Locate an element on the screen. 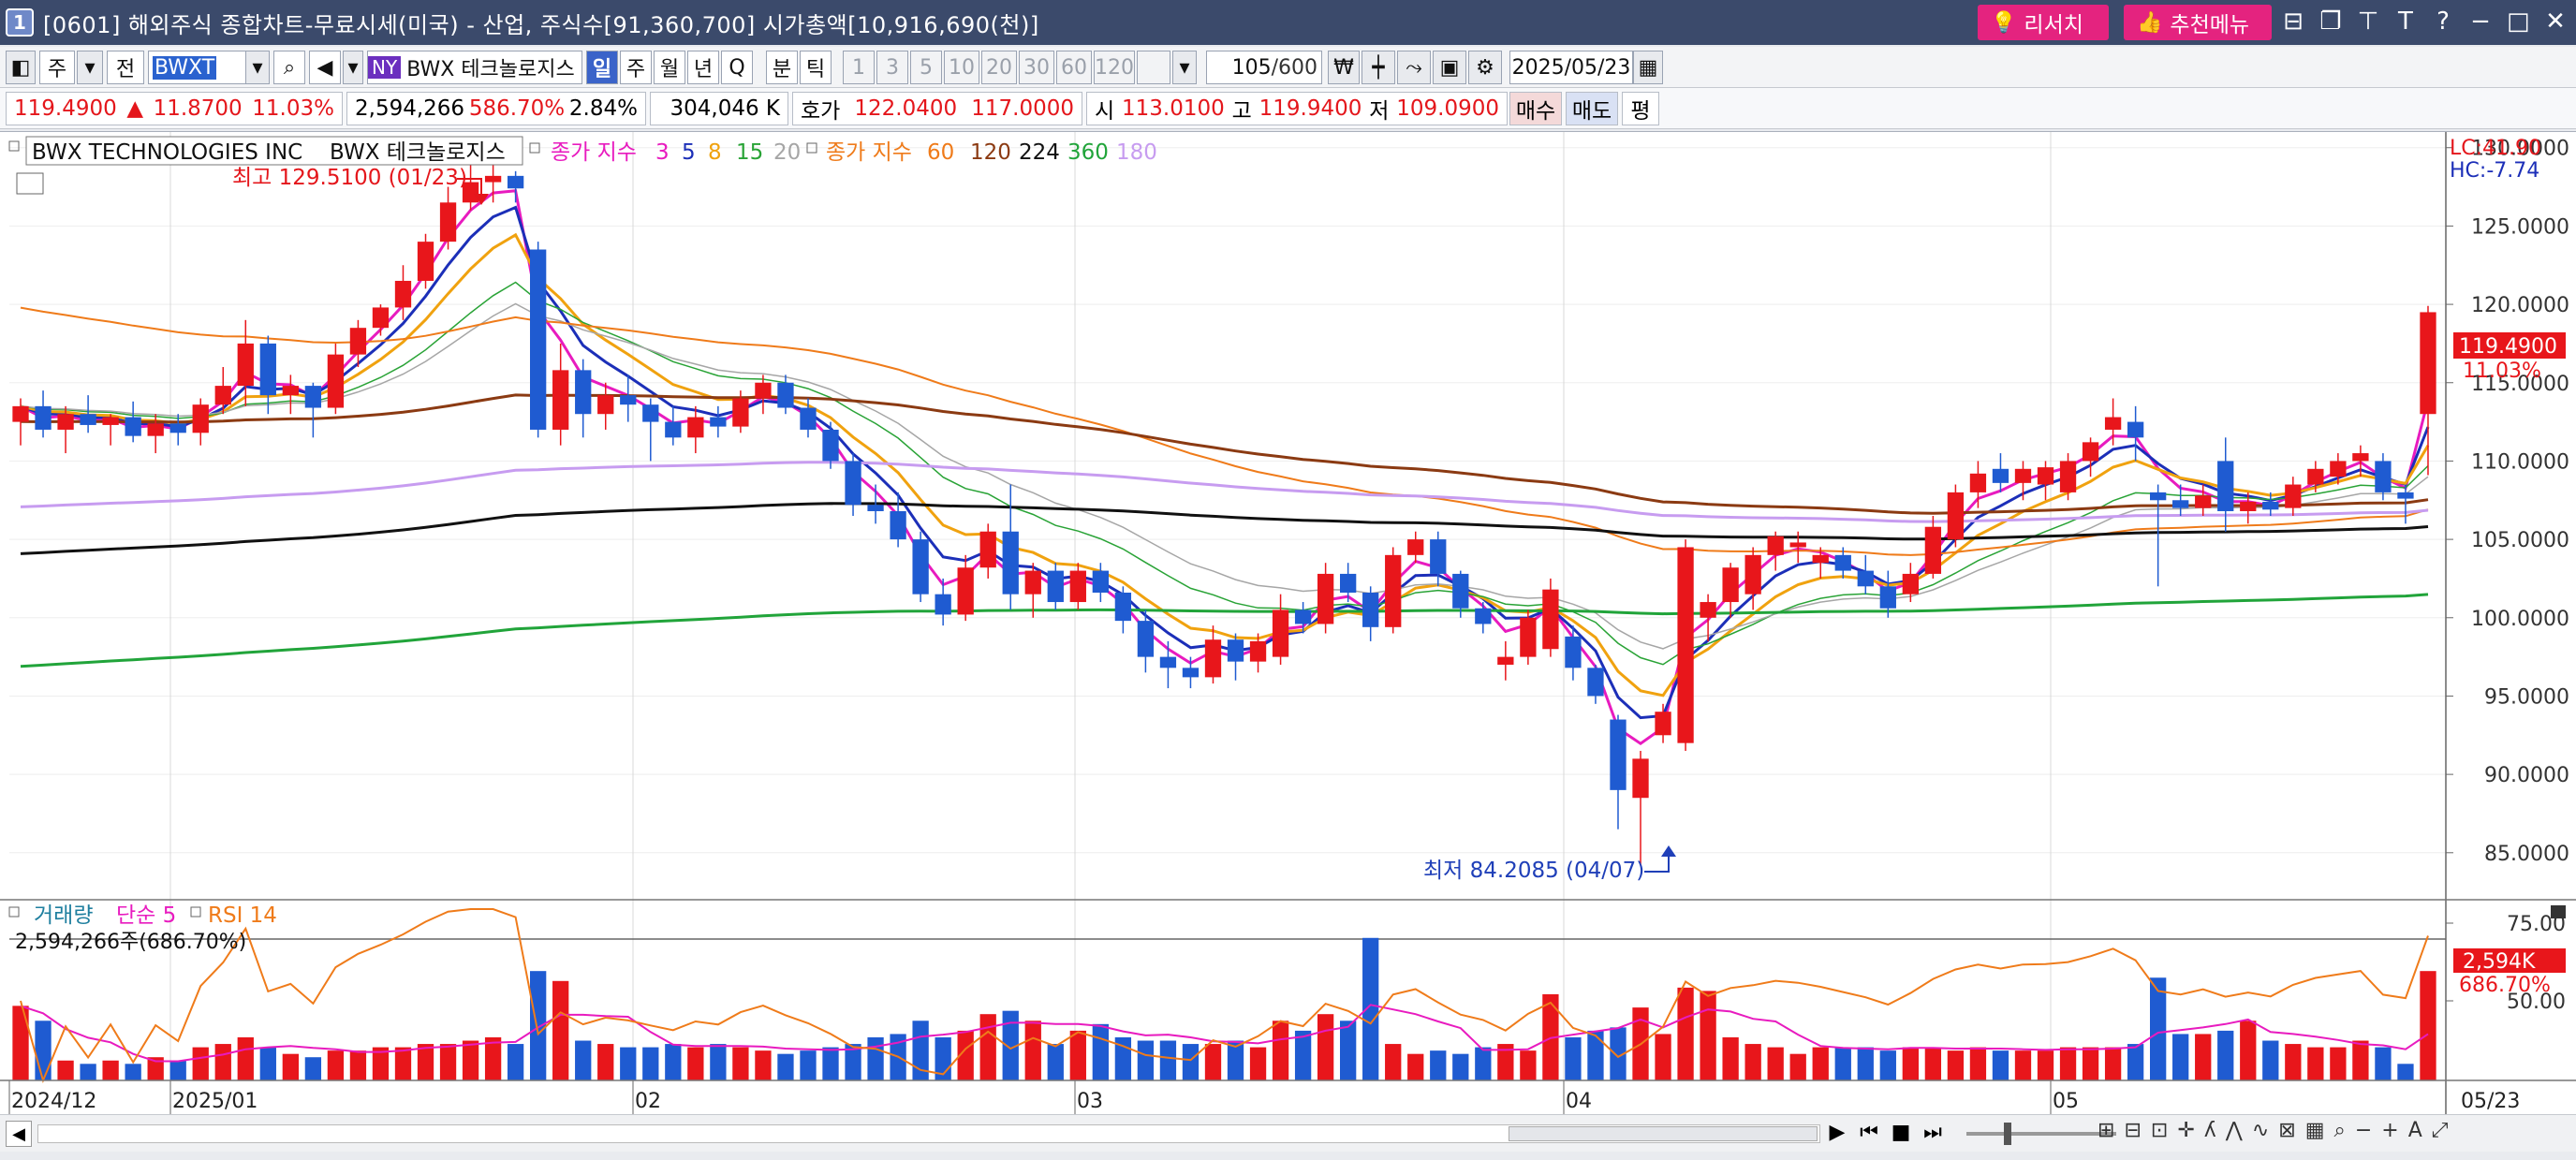  symbol-dropdown-icon: ▾ is located at coordinates (257, 67).